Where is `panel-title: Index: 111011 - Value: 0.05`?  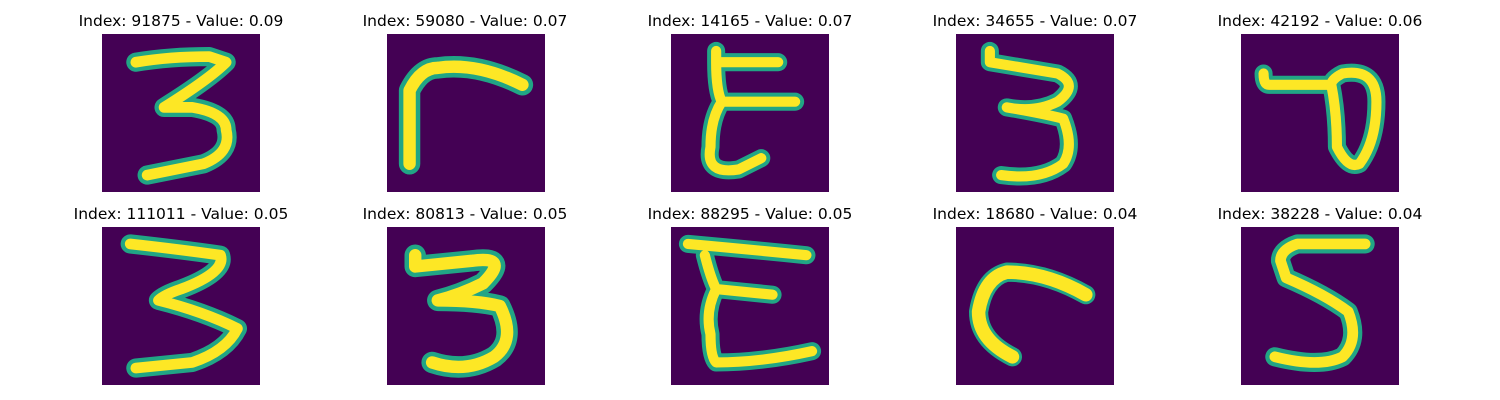 panel-title: Index: 111011 - Value: 0.05 is located at coordinates (181, 214).